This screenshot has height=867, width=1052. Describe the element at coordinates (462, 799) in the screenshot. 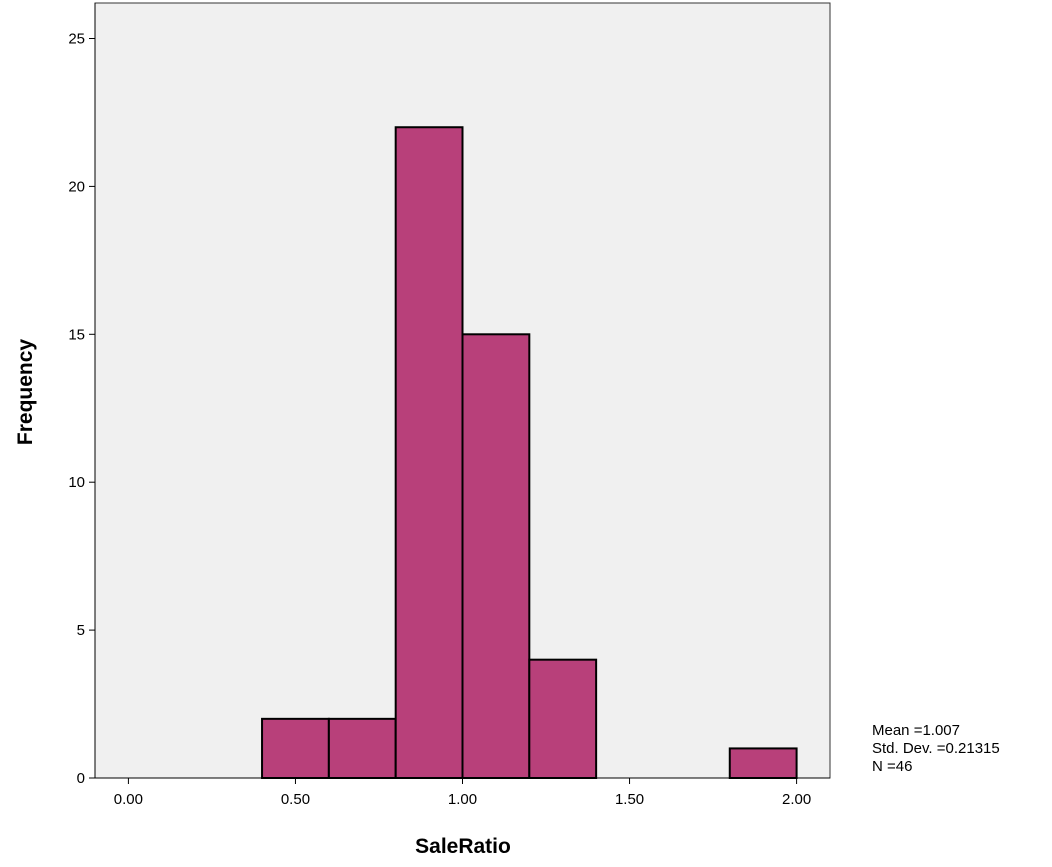

I see `x-tick-label: 1.00` at that location.